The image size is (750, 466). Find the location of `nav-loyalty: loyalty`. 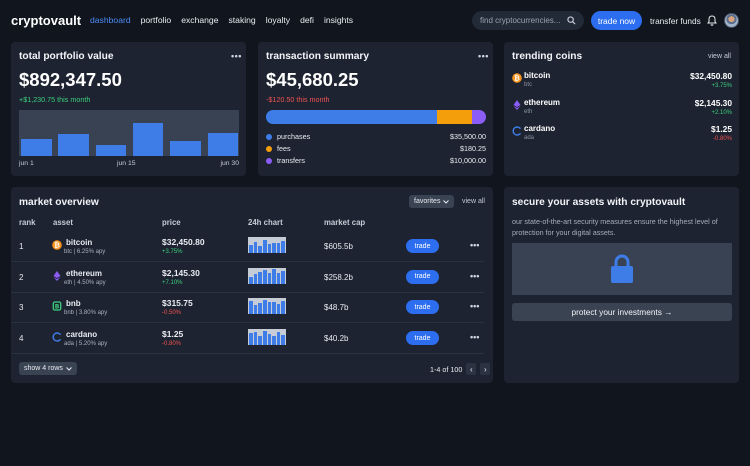

nav-loyalty: loyalty is located at coordinates (278, 20).